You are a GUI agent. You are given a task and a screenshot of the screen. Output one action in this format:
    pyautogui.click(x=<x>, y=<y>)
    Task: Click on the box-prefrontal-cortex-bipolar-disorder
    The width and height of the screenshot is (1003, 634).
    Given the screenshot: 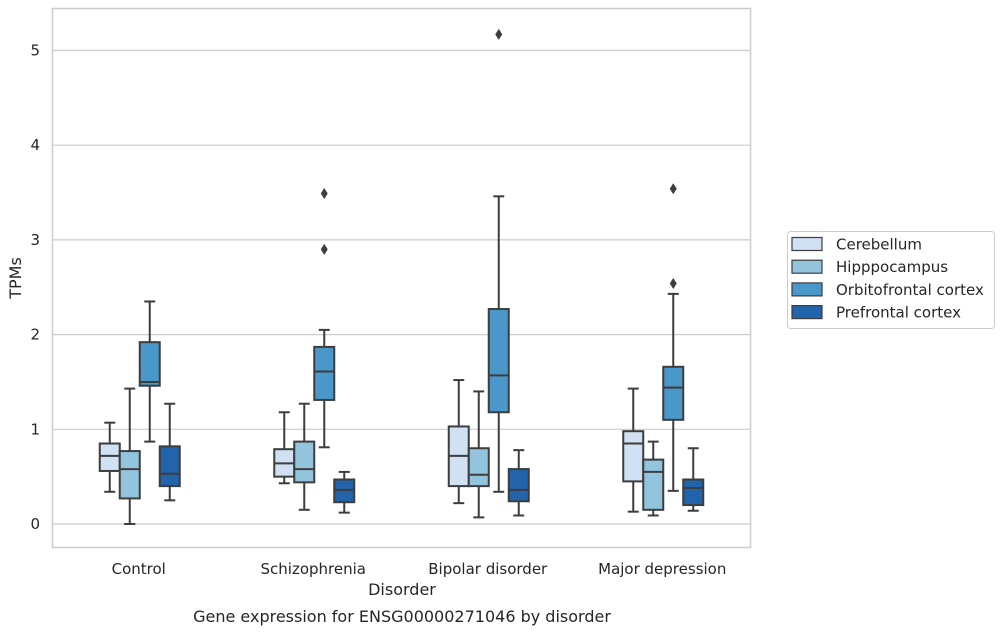 What is the action you would take?
    pyautogui.click(x=518, y=483)
    